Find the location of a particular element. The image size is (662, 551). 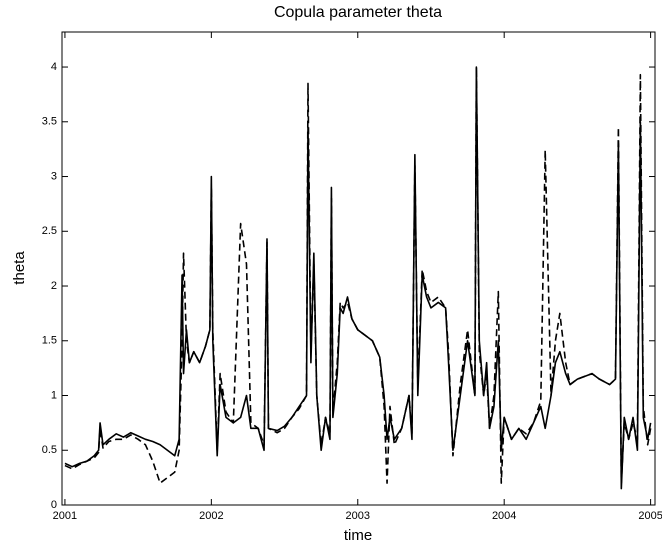

y-tick-label: 0 is located at coordinates (54, 505).